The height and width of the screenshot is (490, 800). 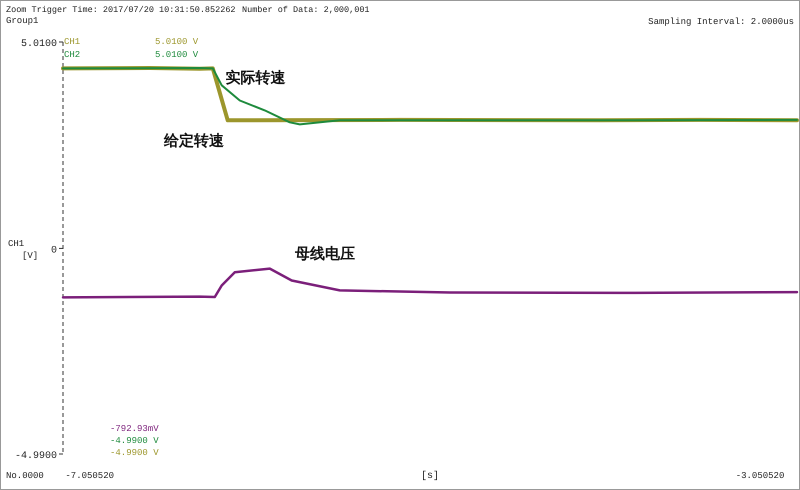 What do you see at coordinates (30, 256) in the screenshot?
I see `text: [V]` at bounding box center [30, 256].